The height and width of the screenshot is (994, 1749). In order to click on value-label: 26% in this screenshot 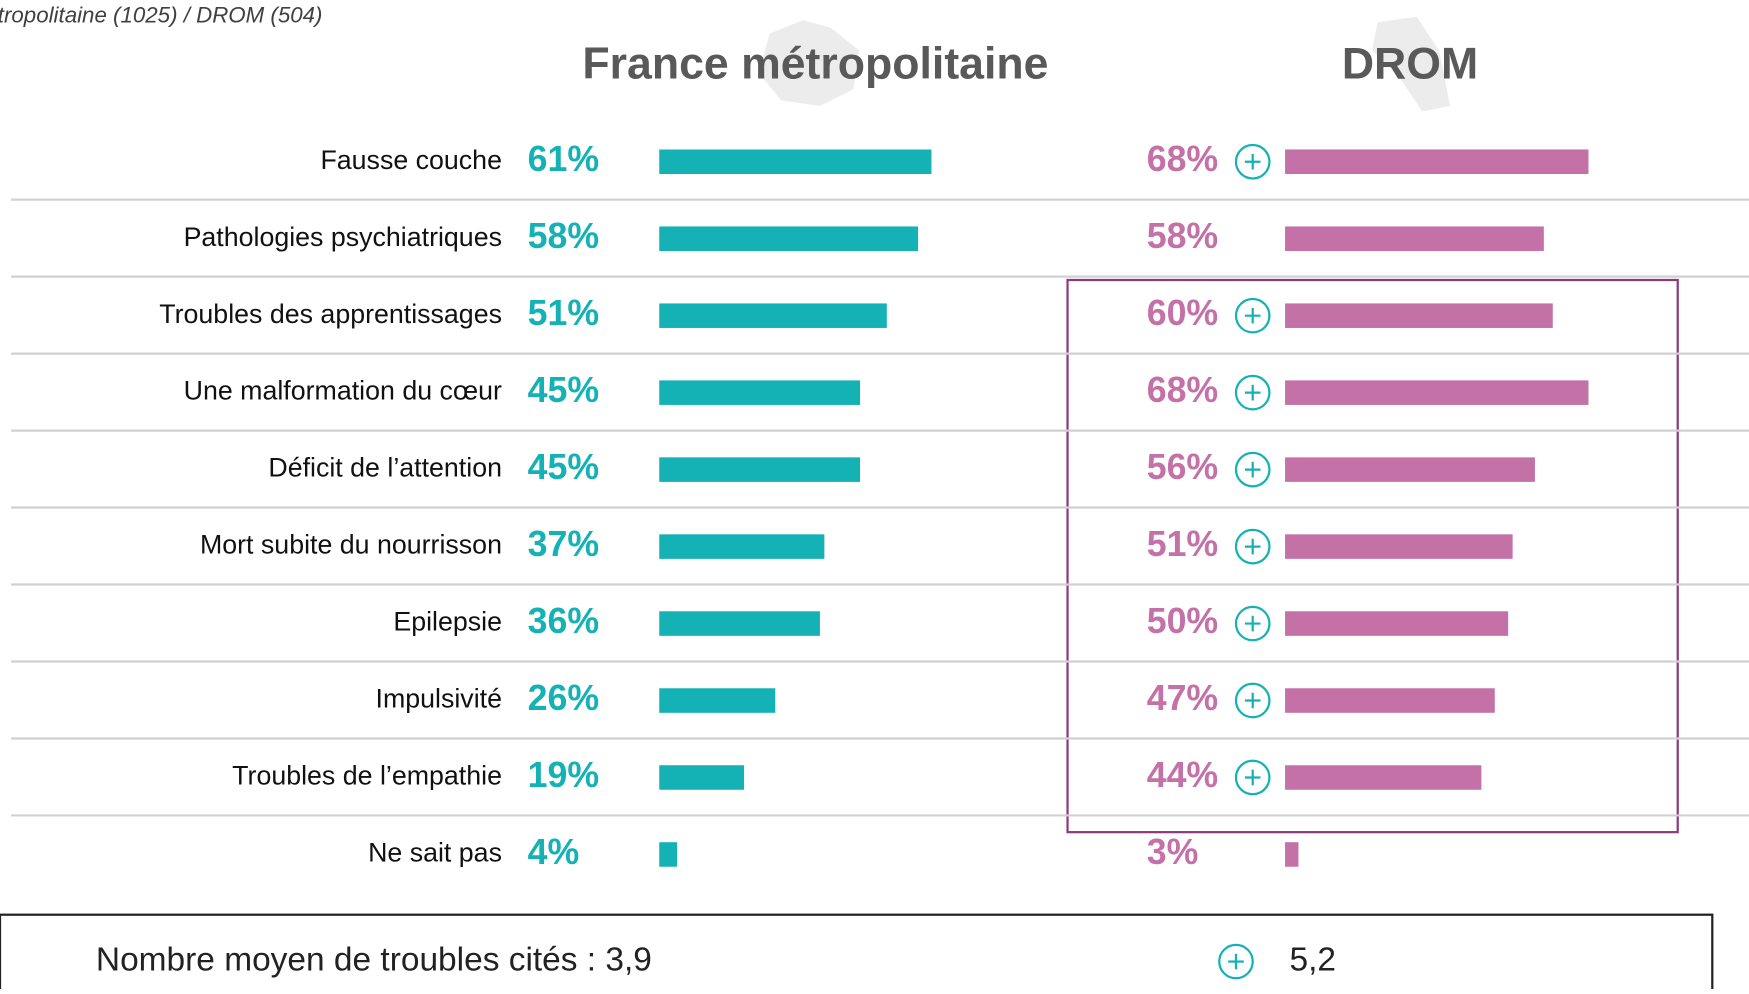, I will do `click(563, 698)`.